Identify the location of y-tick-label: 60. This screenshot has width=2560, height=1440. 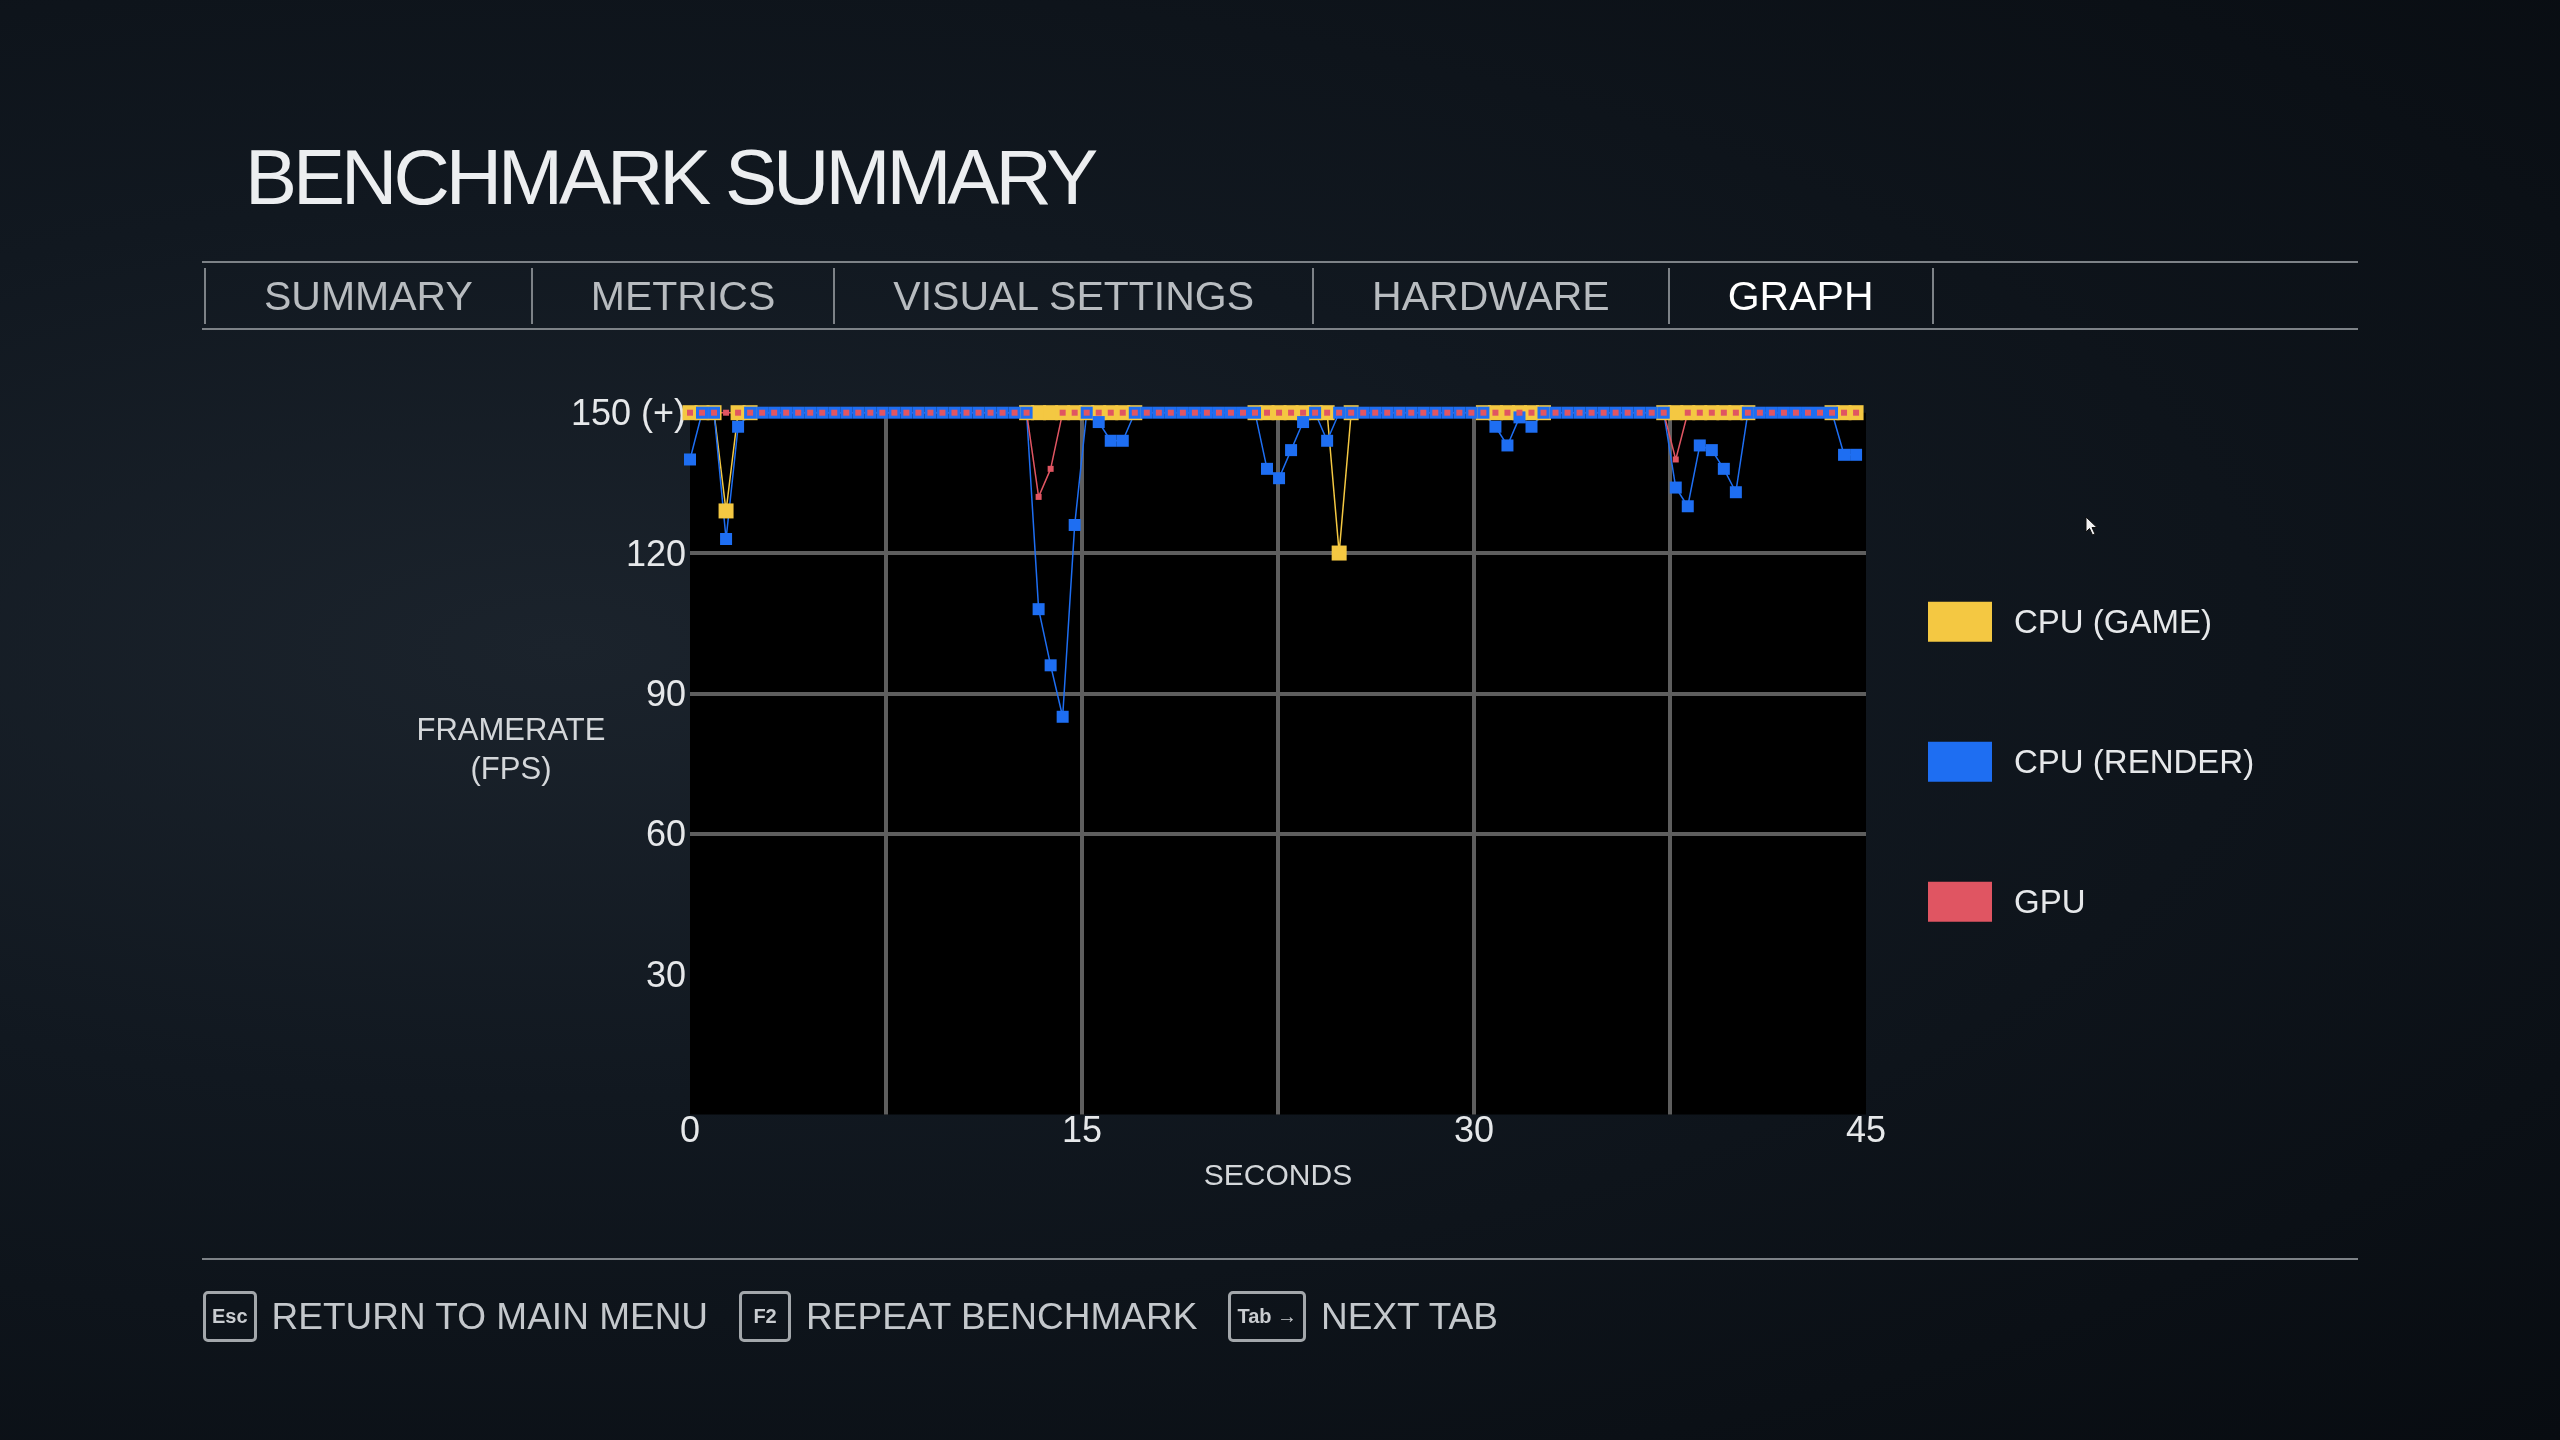
(665, 834).